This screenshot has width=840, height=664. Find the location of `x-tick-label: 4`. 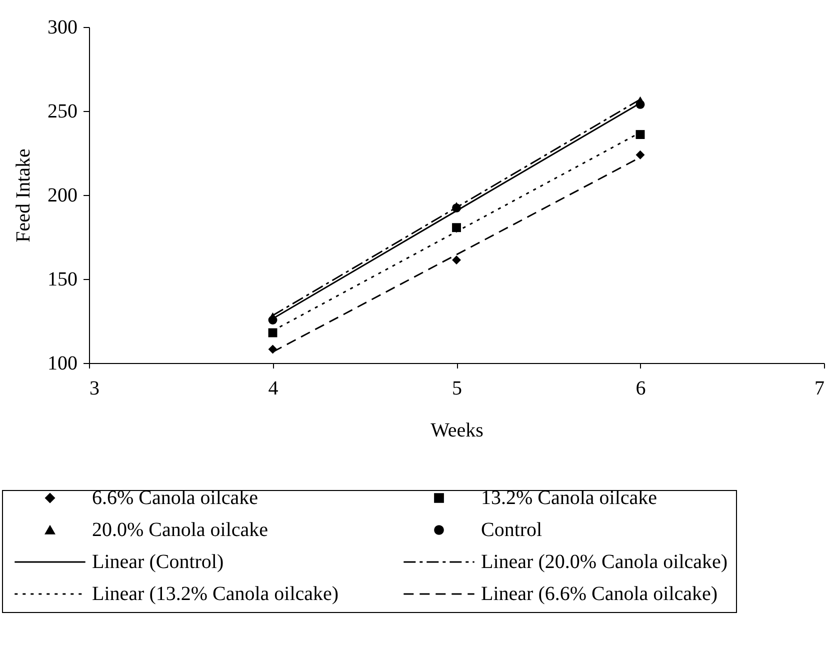

x-tick-label: 4 is located at coordinates (273, 389).